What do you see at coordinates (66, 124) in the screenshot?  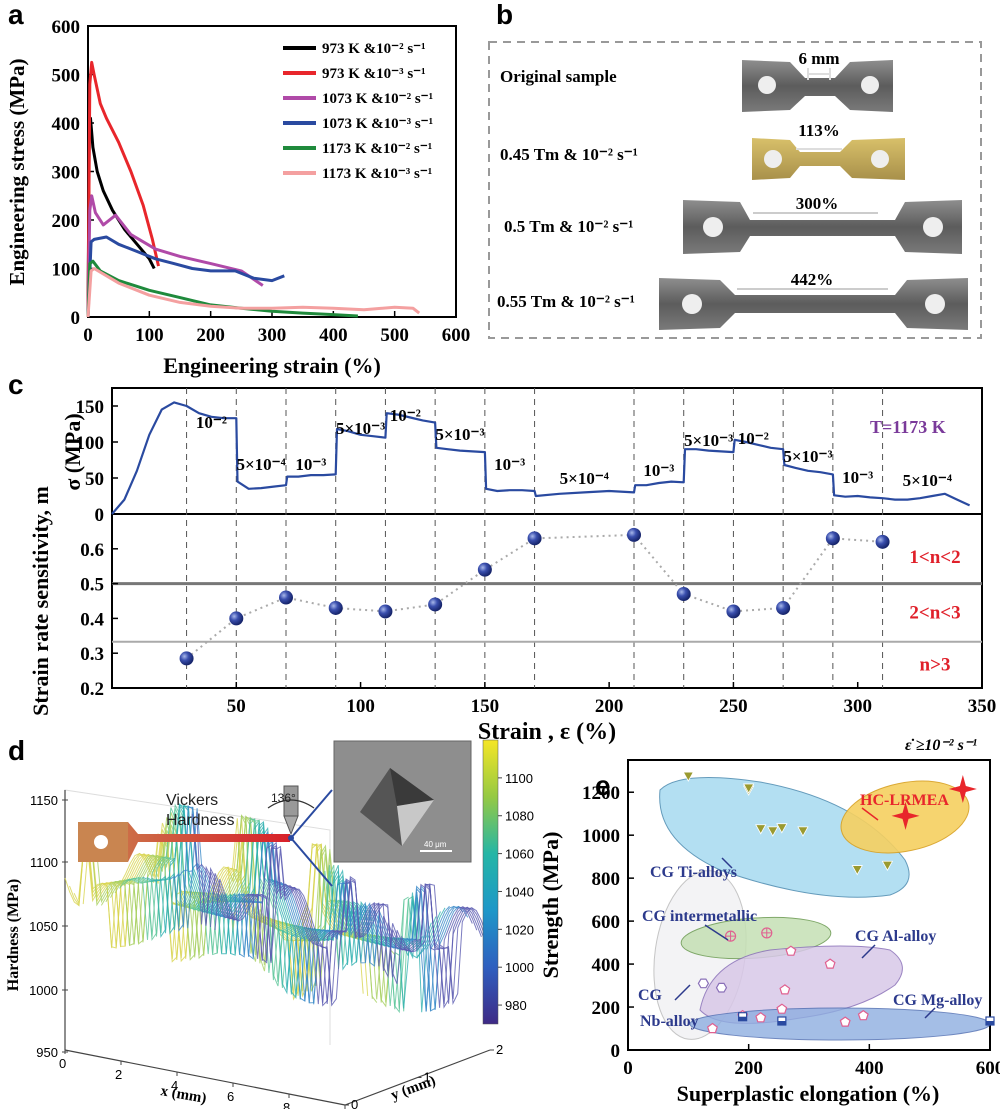 I see `panel-a-ytick-label: 400` at bounding box center [66, 124].